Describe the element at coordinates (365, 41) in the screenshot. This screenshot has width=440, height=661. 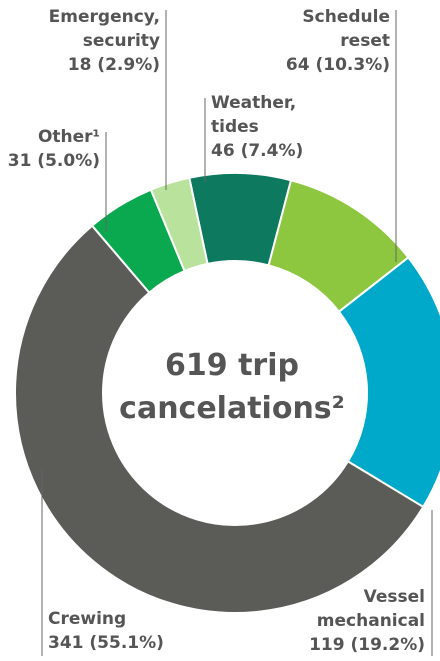
I see `segment-label: reset` at that location.